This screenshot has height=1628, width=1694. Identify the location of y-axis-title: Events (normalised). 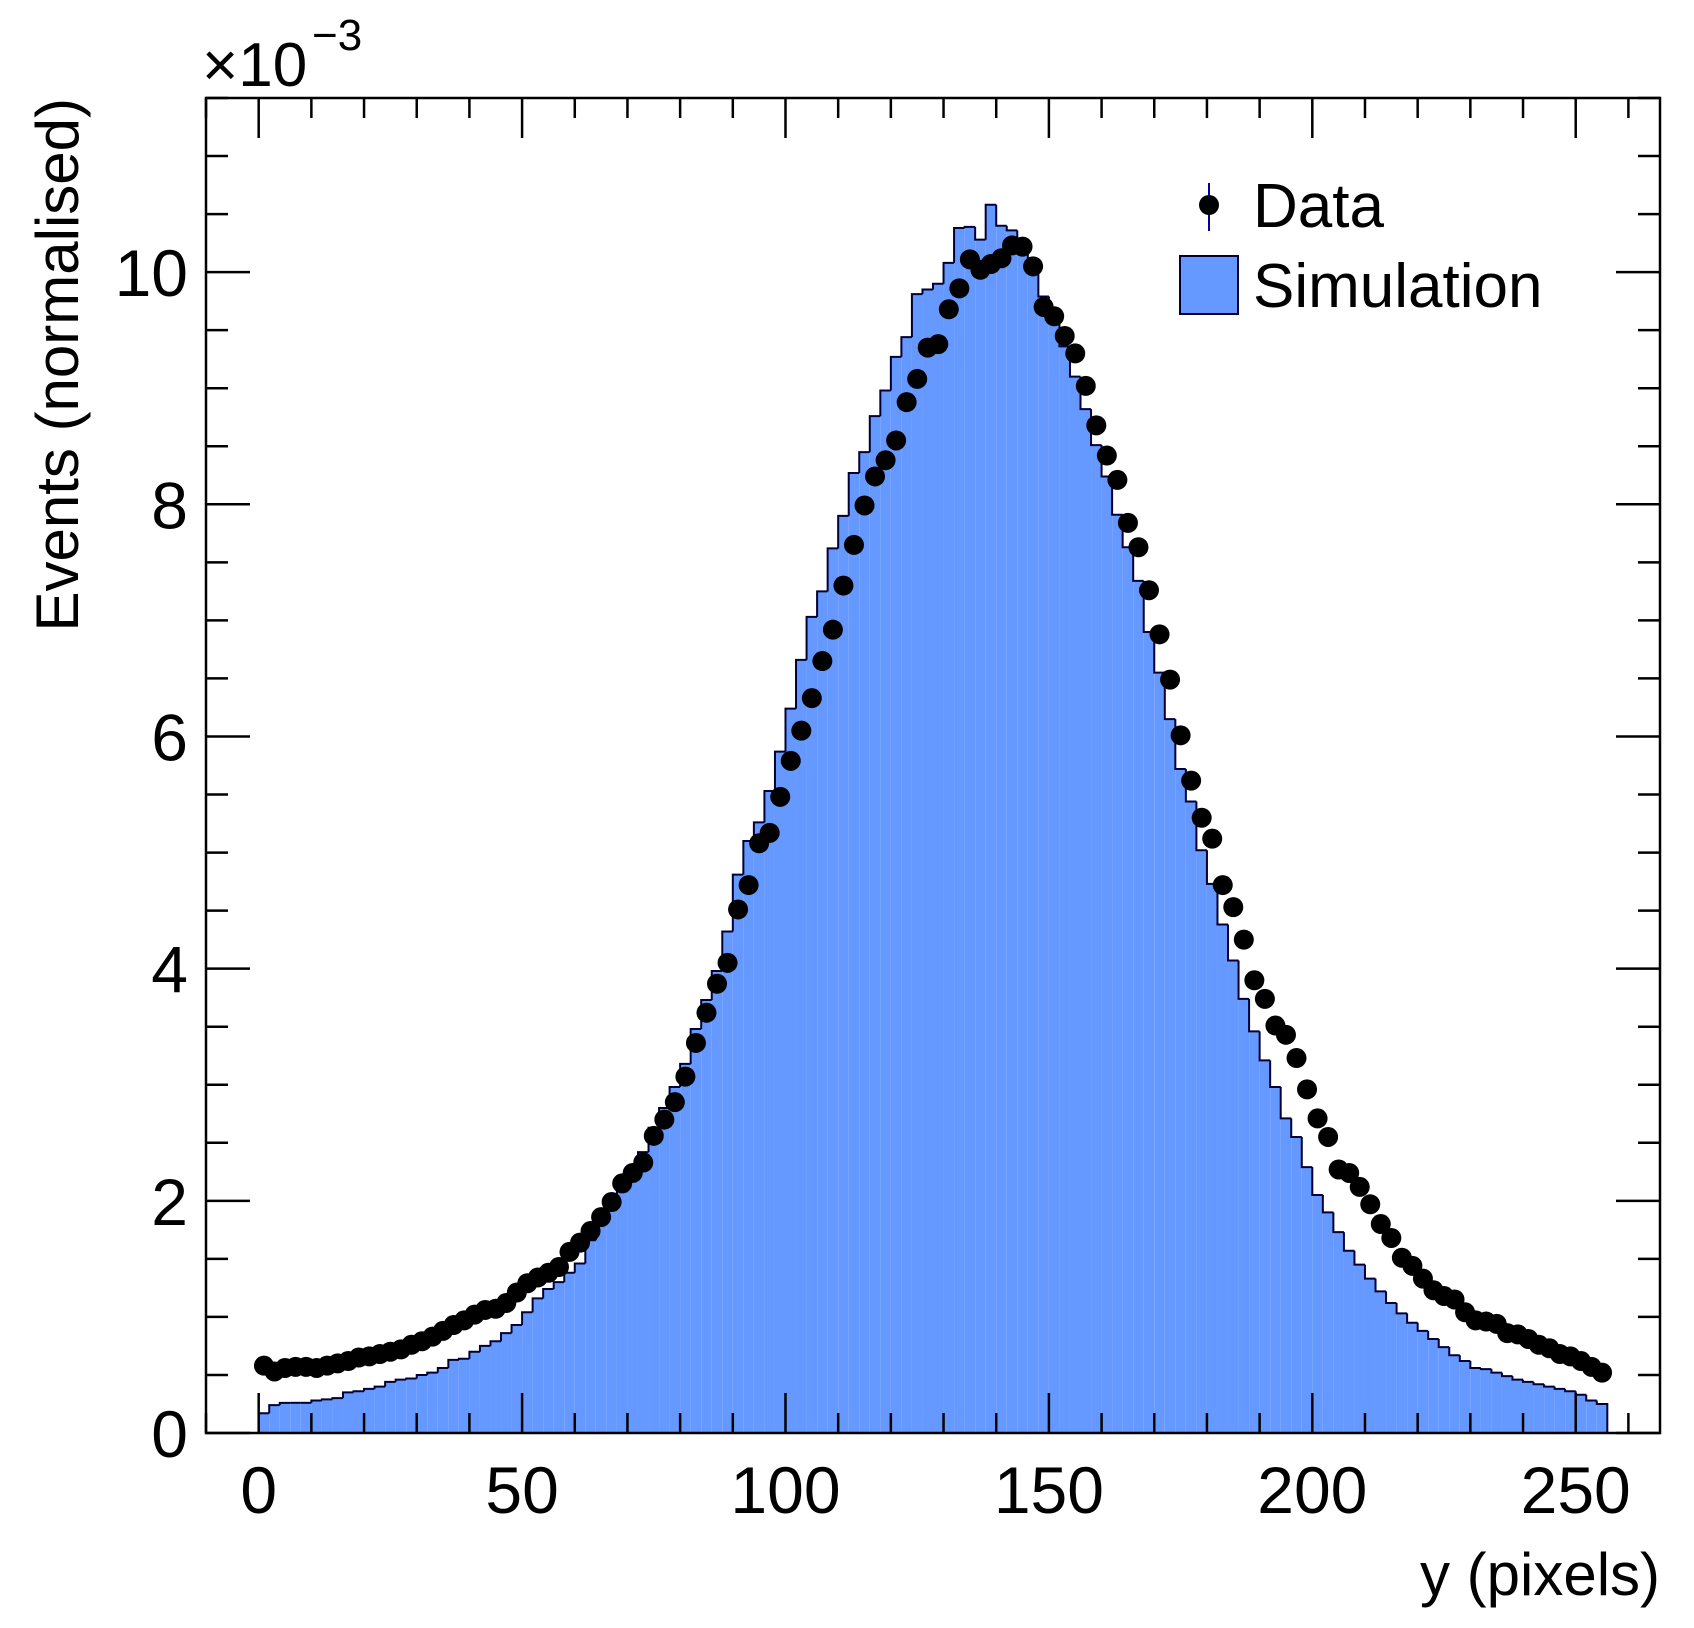
(57, 365).